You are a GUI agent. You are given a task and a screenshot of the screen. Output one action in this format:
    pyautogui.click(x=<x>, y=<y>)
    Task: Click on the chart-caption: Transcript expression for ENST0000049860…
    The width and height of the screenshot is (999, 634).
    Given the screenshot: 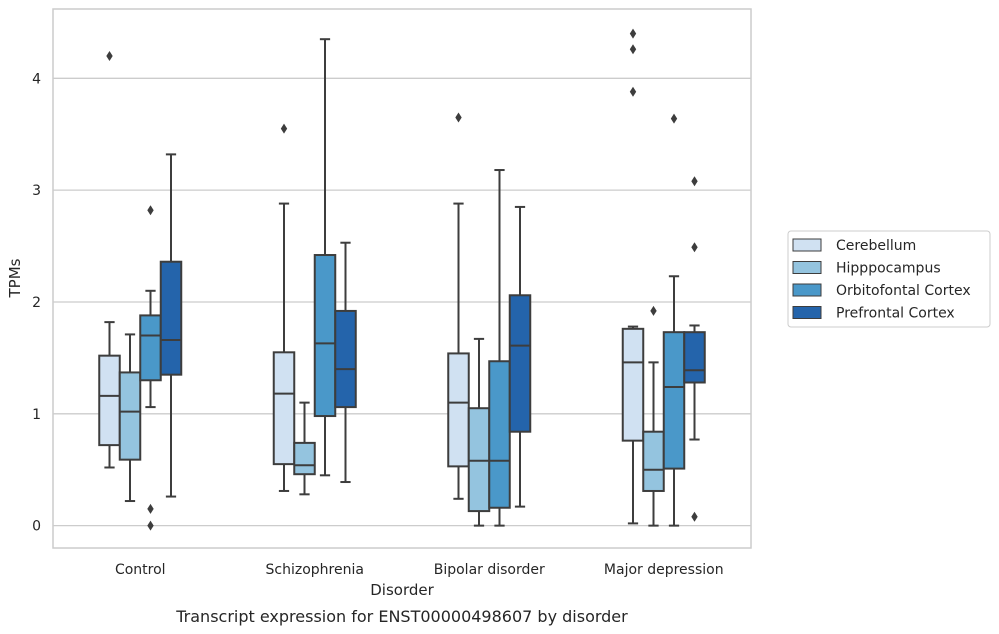 What is the action you would take?
    pyautogui.click(x=401, y=616)
    